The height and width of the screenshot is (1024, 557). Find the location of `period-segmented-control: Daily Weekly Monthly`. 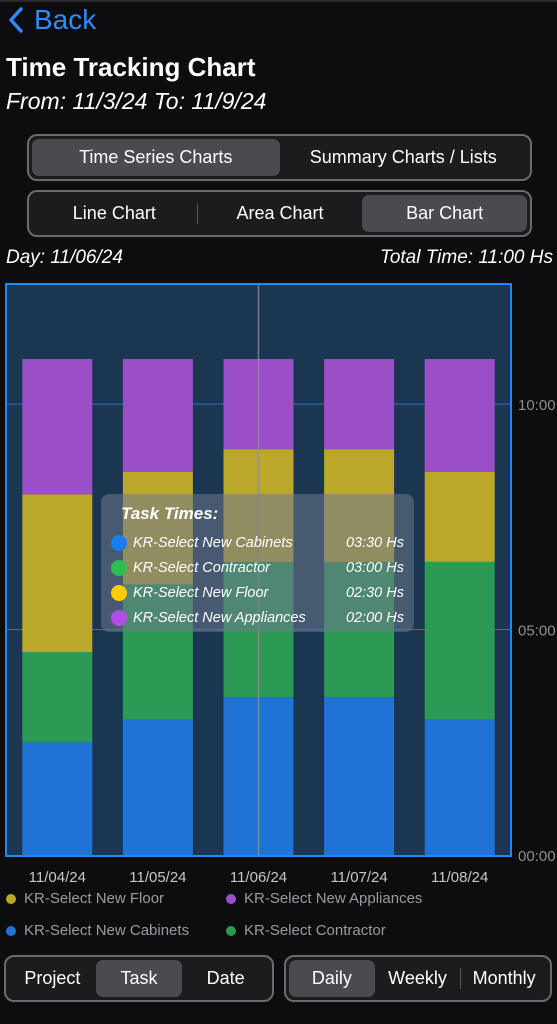

period-segmented-control: Daily Weekly Monthly is located at coordinates (418, 978).